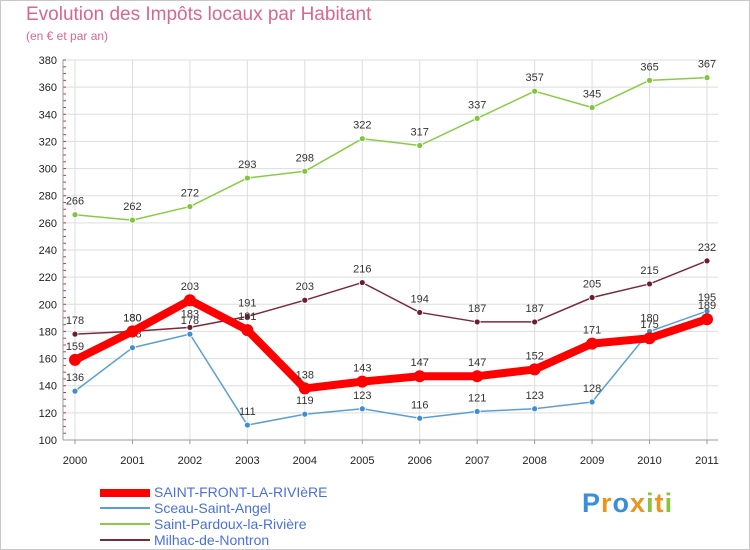 This screenshot has width=750, height=550. What do you see at coordinates (649, 271) in the screenshot?
I see `series-1-data-label: 215` at bounding box center [649, 271].